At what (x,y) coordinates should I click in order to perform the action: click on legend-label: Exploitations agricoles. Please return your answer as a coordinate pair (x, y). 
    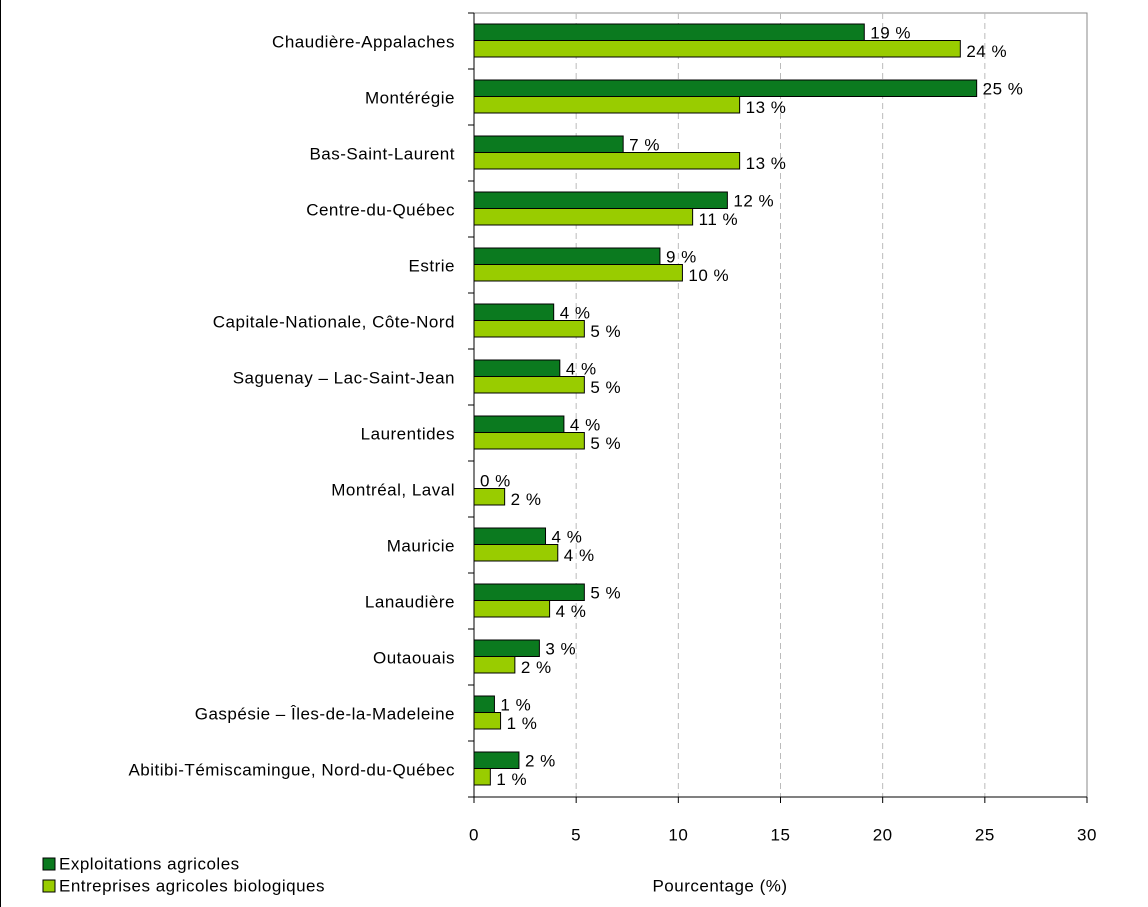
    Looking at the image, I should click on (149, 863).